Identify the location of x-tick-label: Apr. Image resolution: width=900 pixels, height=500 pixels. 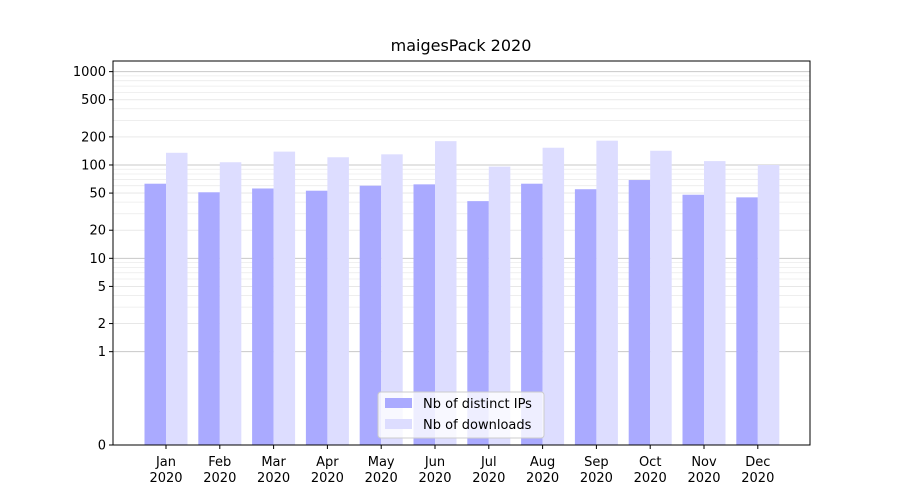
(327, 462).